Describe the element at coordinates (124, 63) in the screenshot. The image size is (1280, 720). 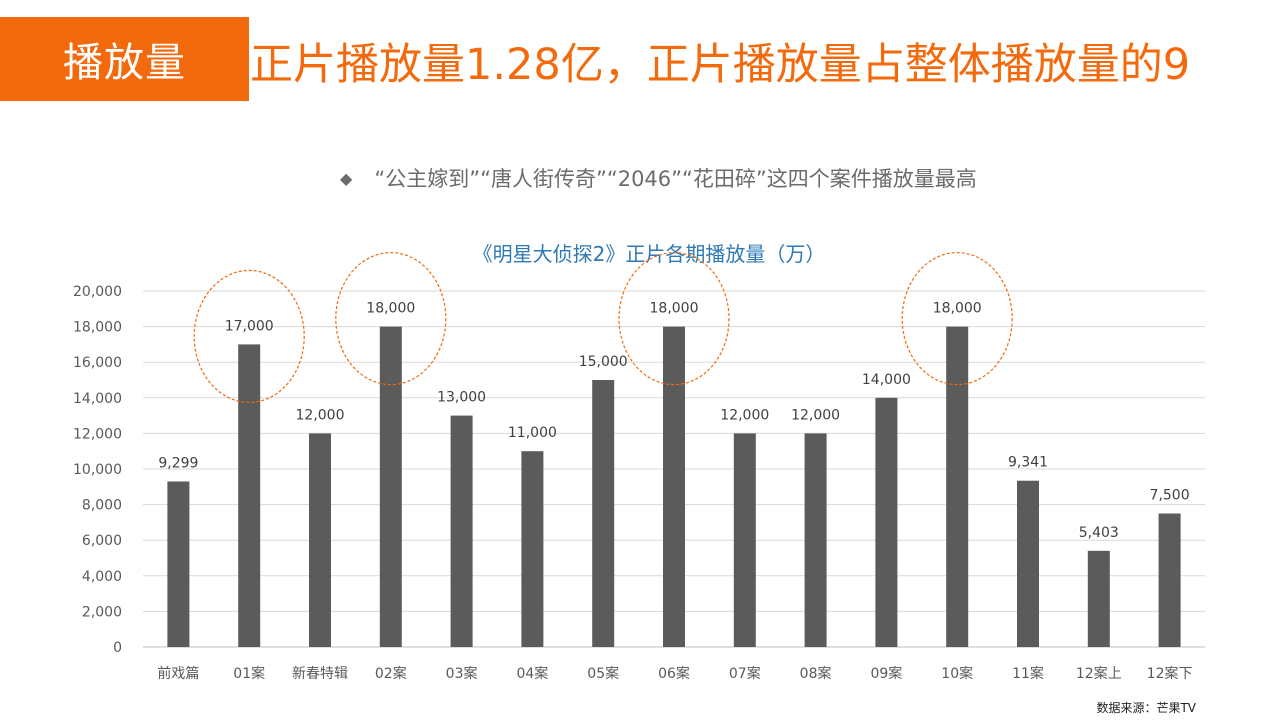
I see `title-tag-label: 播放量` at that location.